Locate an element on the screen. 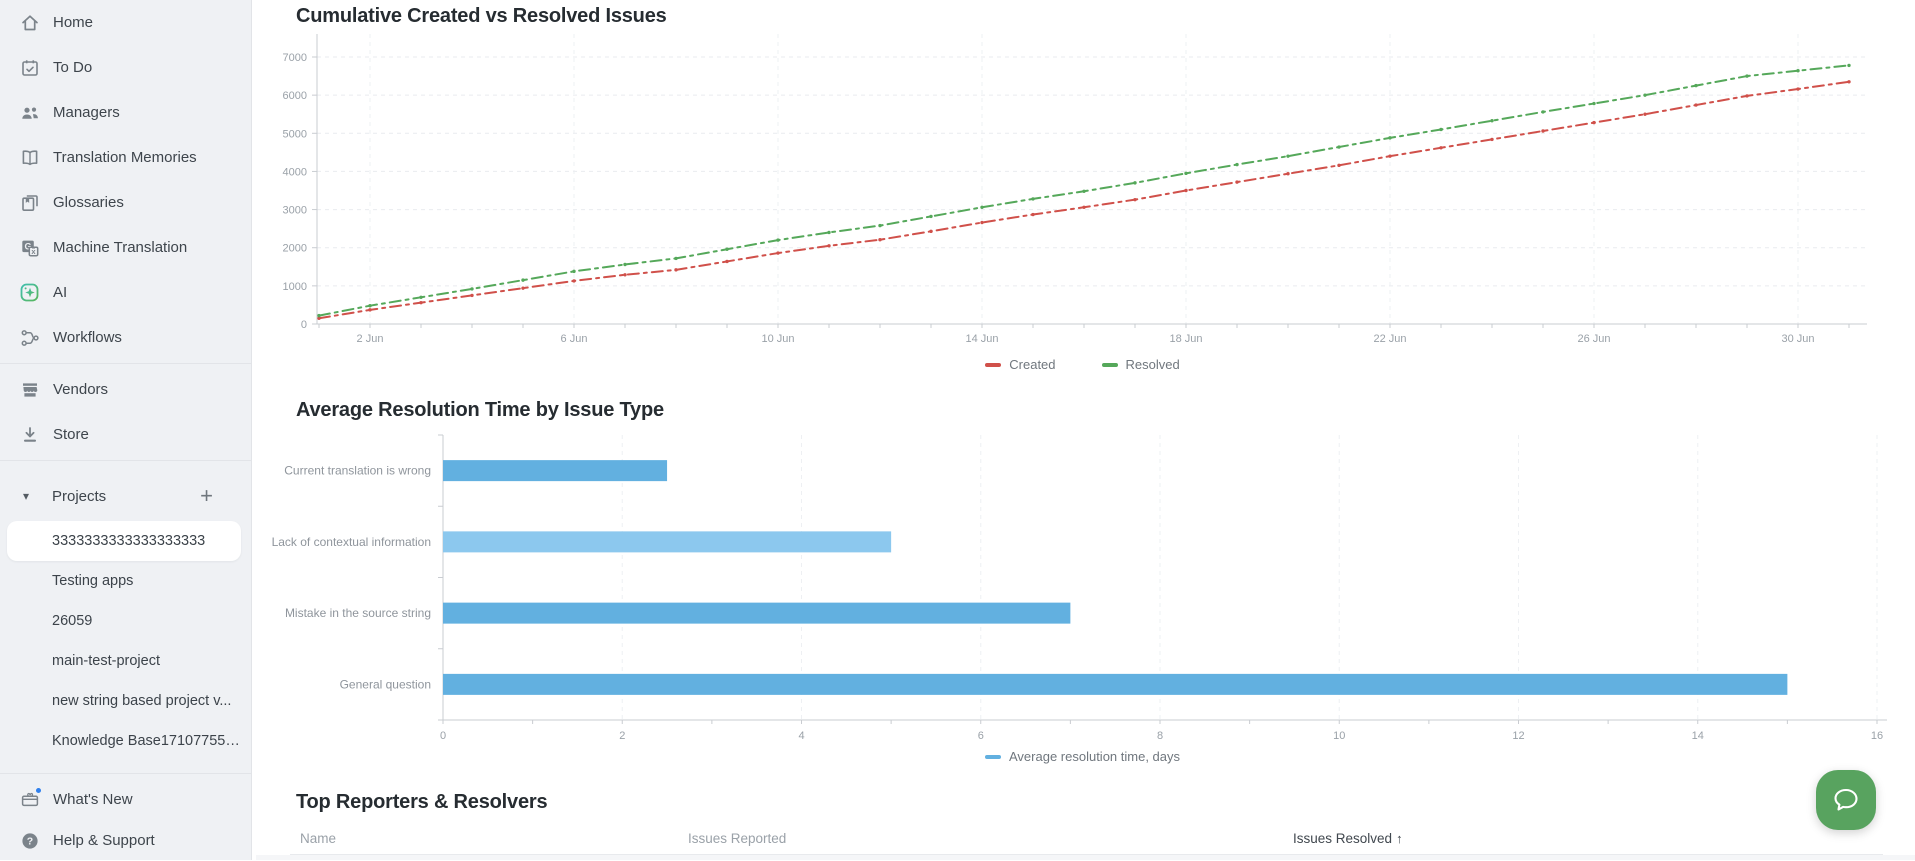  svg-text: Lack of contextual information is located at coordinates (351, 542).